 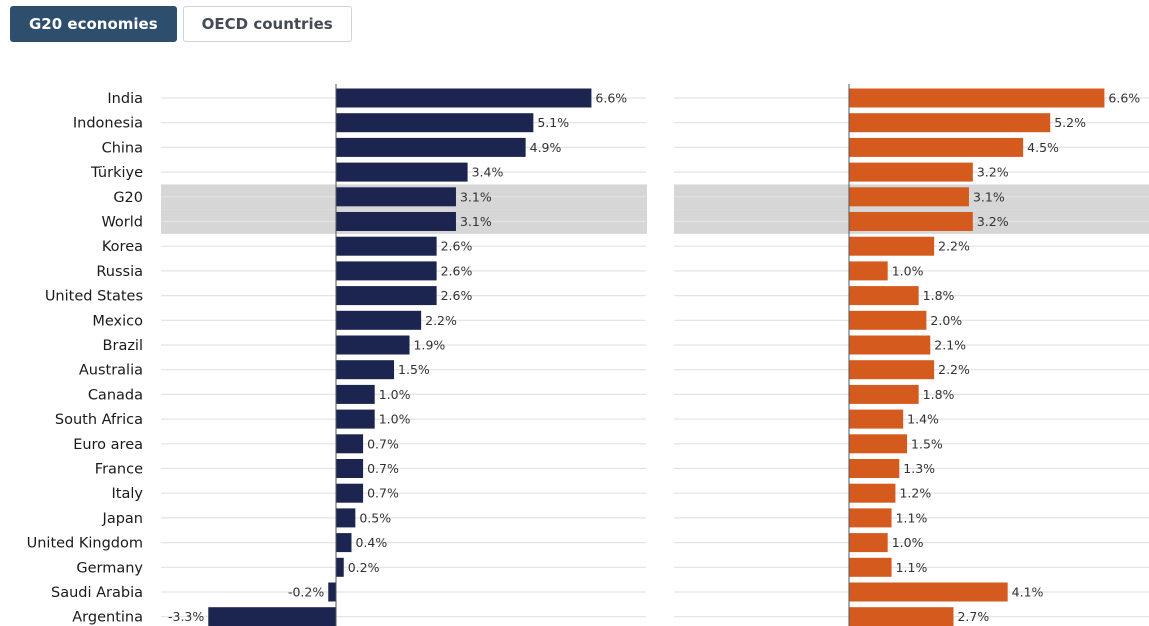 What do you see at coordinates (122, 148) in the screenshot?
I see `category-label: China` at bounding box center [122, 148].